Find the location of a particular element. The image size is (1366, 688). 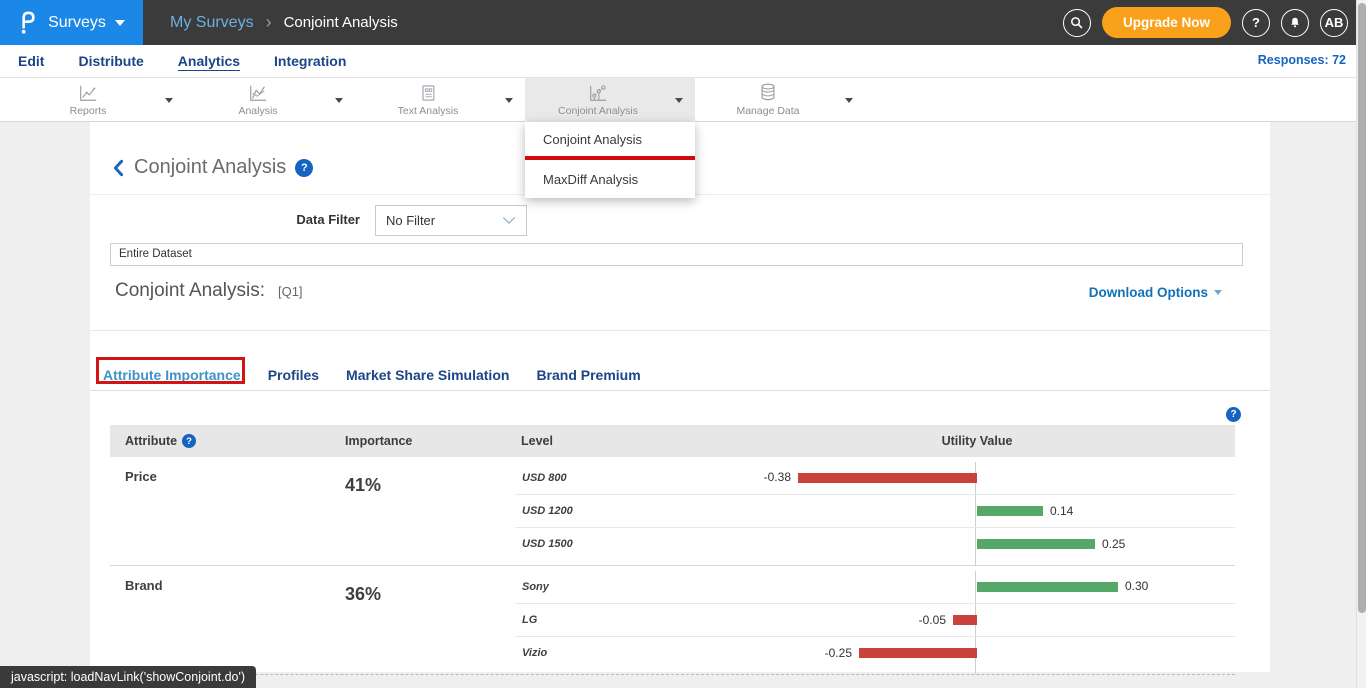

questionpro-logo-icon is located at coordinates (28, 22).